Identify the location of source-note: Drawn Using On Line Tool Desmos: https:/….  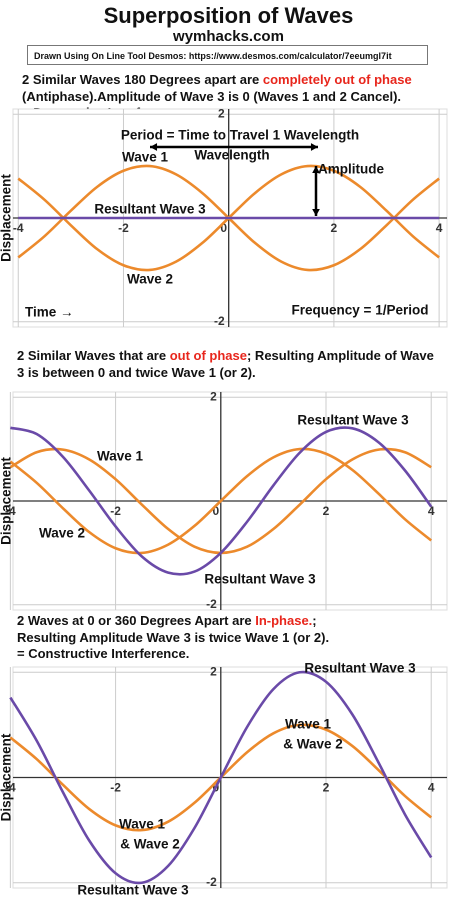
(227, 55).